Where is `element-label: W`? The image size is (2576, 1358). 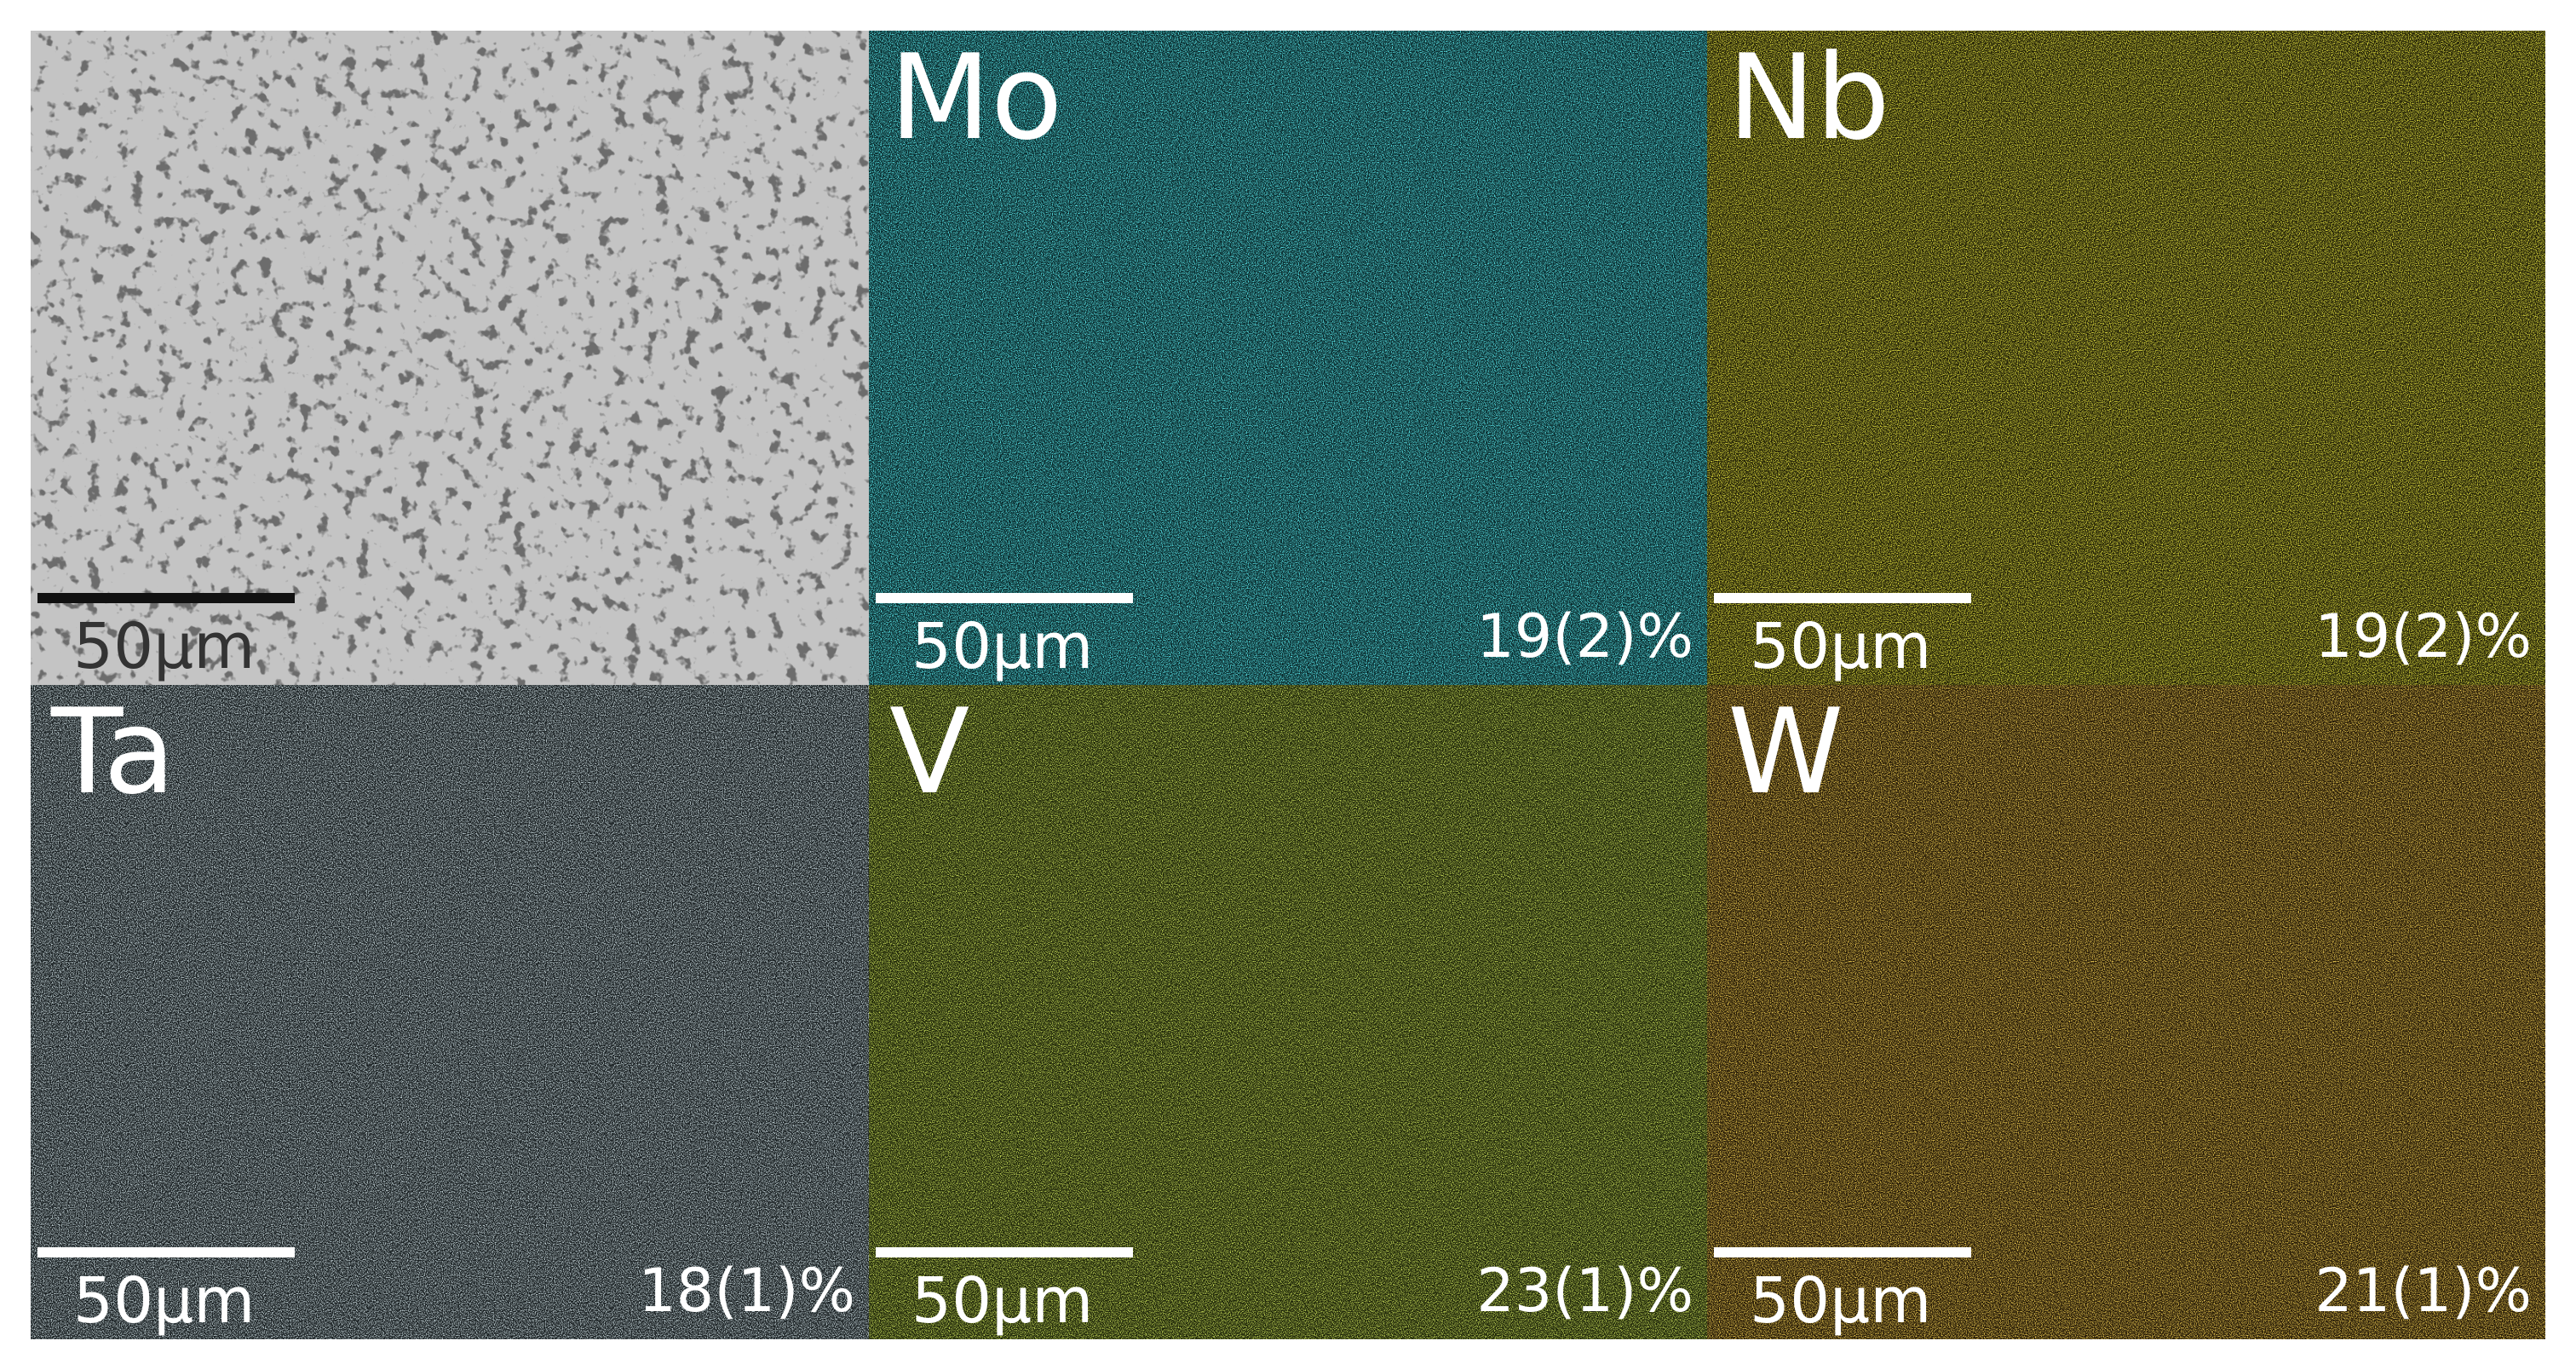 element-label: W is located at coordinates (1786, 752).